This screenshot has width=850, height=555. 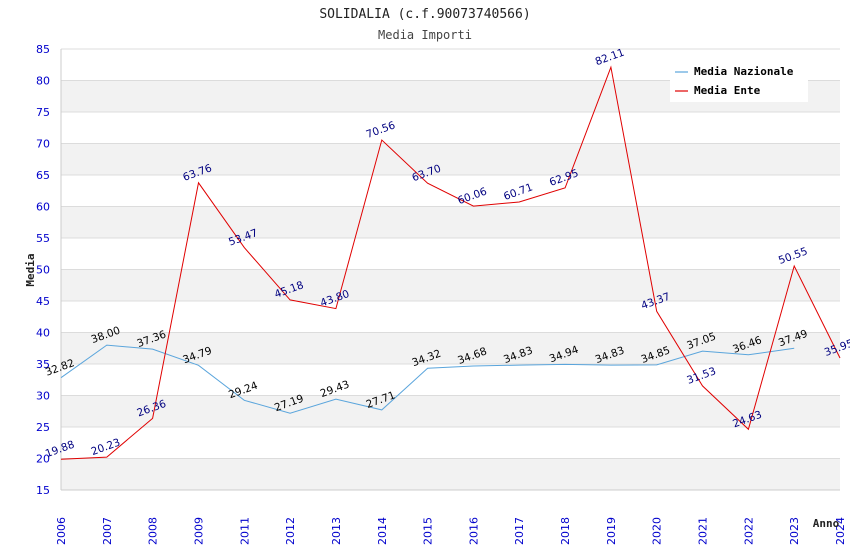 What do you see at coordinates (748, 531) in the screenshot?
I see `x-tick-label: 2022` at bounding box center [748, 531].